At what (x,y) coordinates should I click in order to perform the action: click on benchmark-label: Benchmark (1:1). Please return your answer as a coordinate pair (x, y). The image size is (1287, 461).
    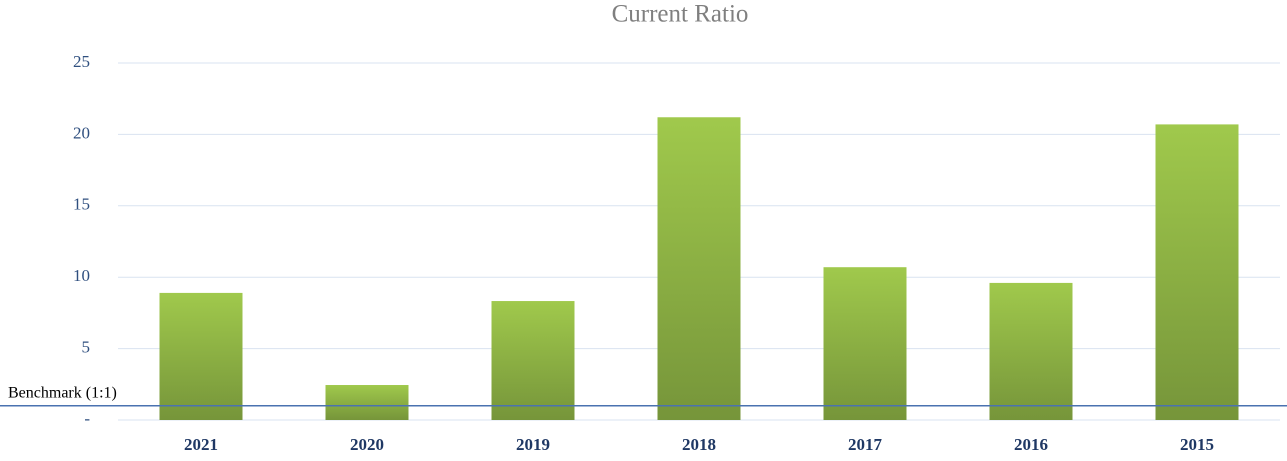
    Looking at the image, I should click on (62, 392).